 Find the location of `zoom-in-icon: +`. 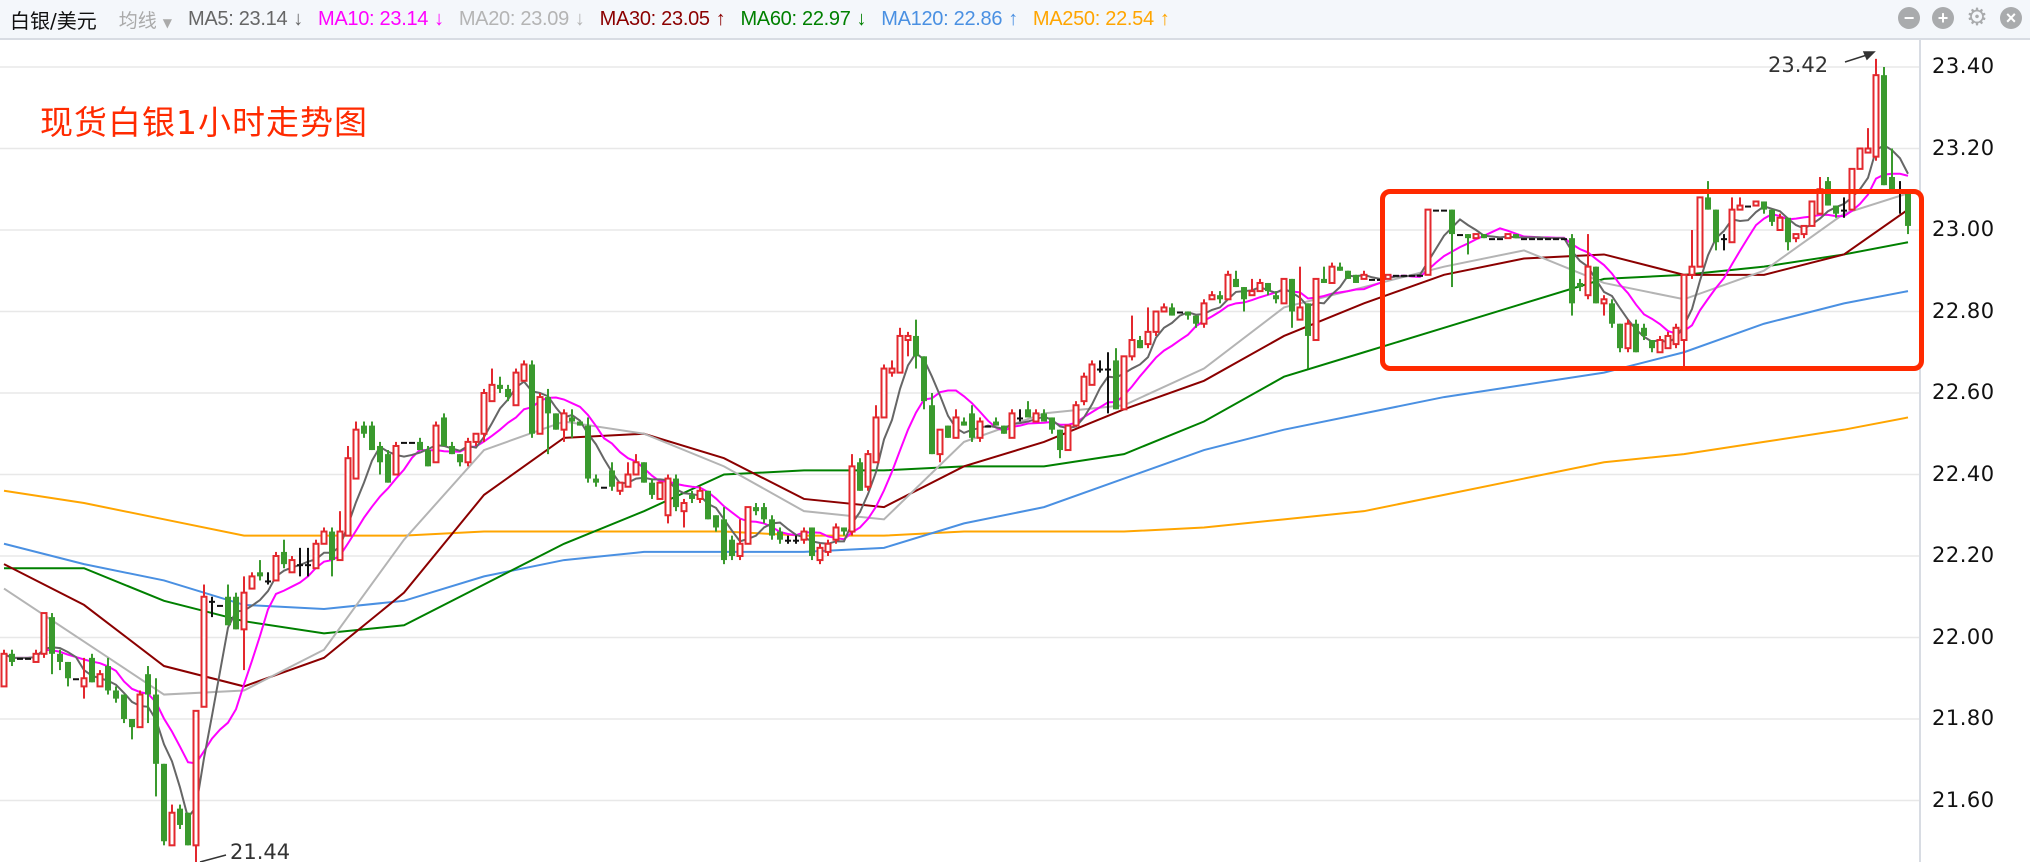

zoom-in-icon: + is located at coordinates (1943, 18).